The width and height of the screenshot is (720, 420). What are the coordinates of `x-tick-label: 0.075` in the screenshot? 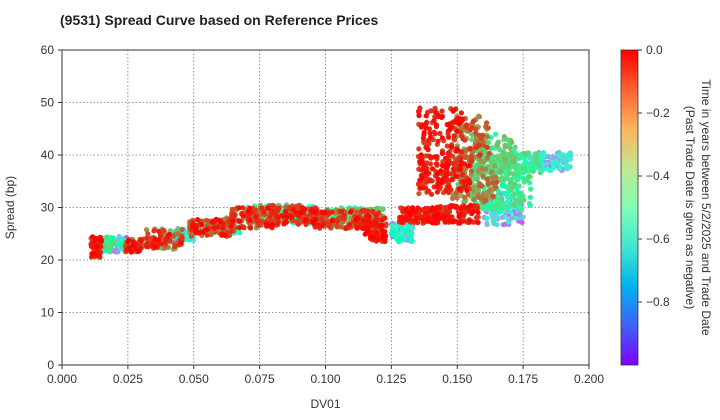 It's located at (260, 379).